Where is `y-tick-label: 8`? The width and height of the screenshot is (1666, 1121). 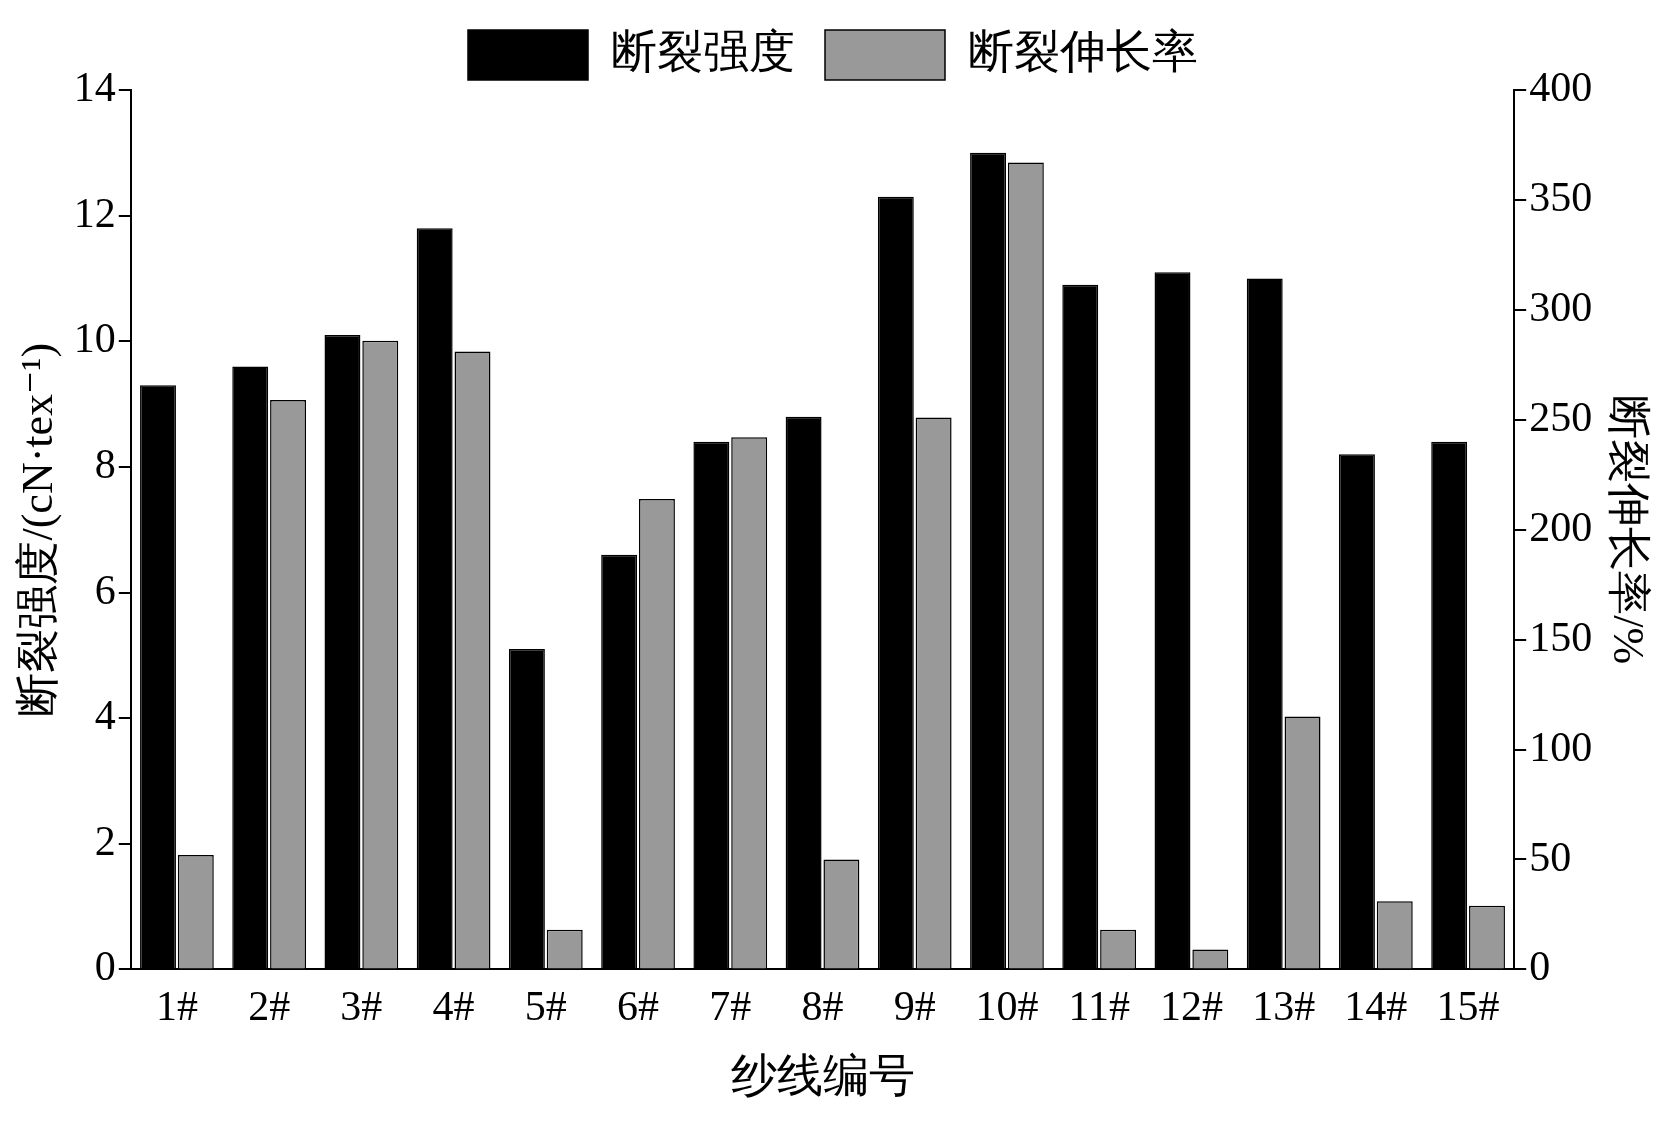
y-tick-label: 8 is located at coordinates (105, 463).